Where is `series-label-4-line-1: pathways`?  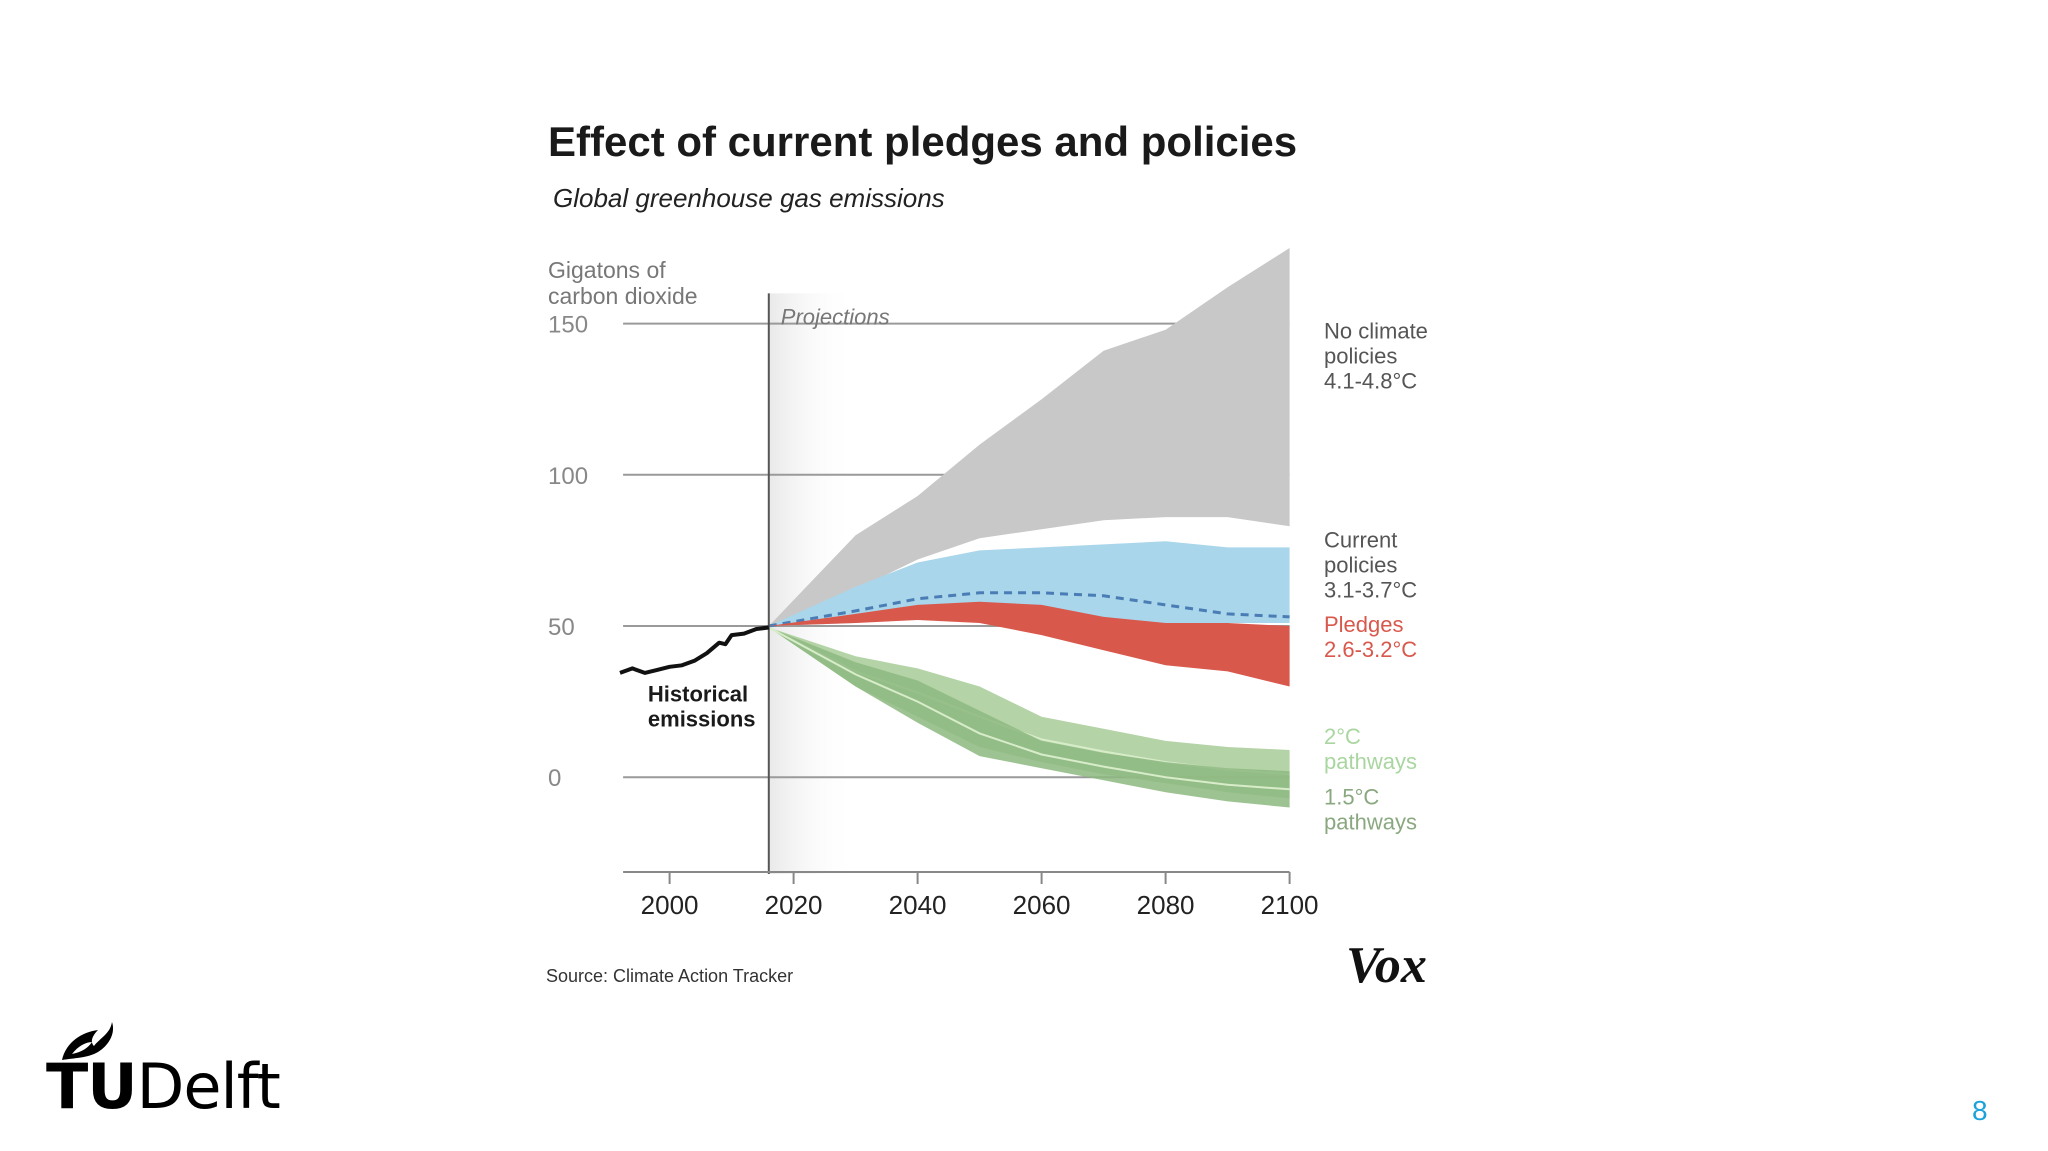 series-label-4-line-1: pathways is located at coordinates (1370, 821).